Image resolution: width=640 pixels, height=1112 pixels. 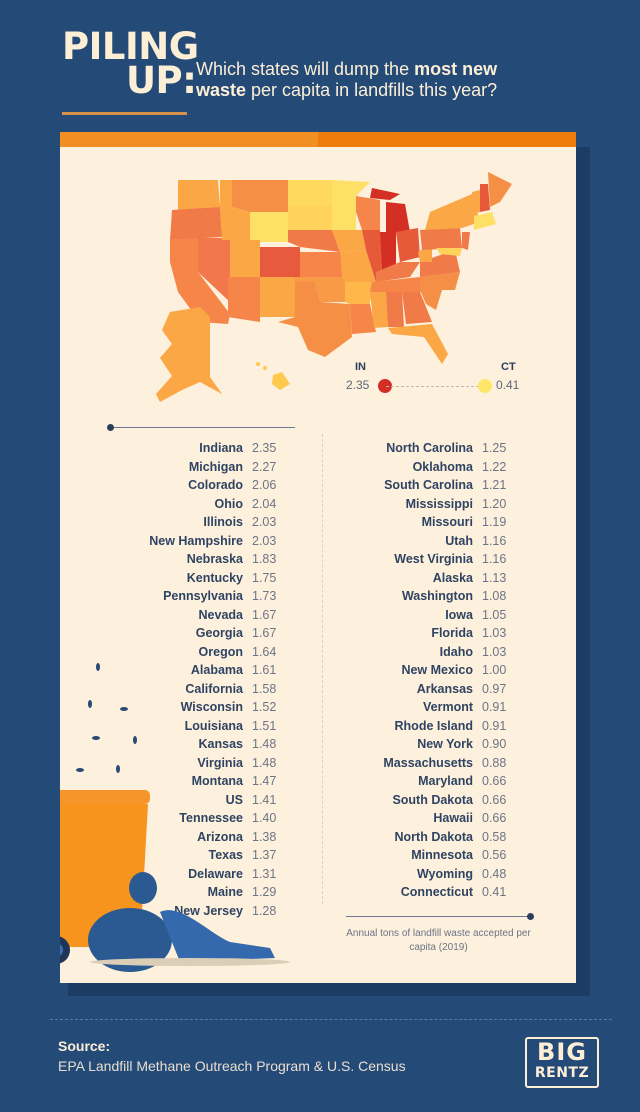 What do you see at coordinates (422, 855) in the screenshot?
I see `list-item: Minnesota 0.56` at bounding box center [422, 855].